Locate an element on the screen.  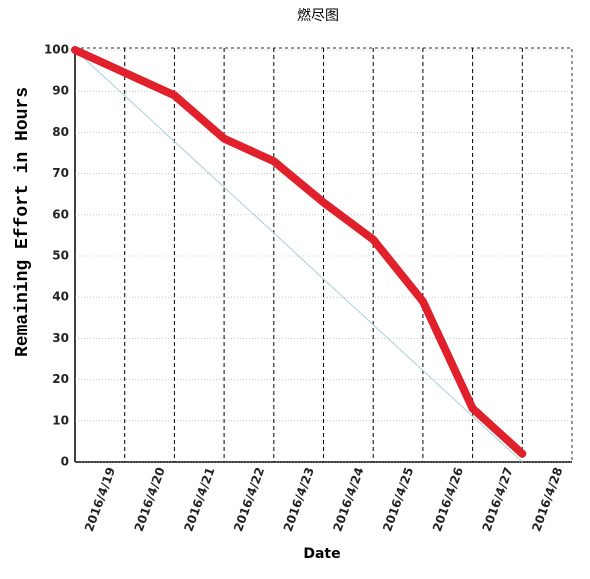
x-tick-label: 2016/4/20 is located at coordinates (150, 499).